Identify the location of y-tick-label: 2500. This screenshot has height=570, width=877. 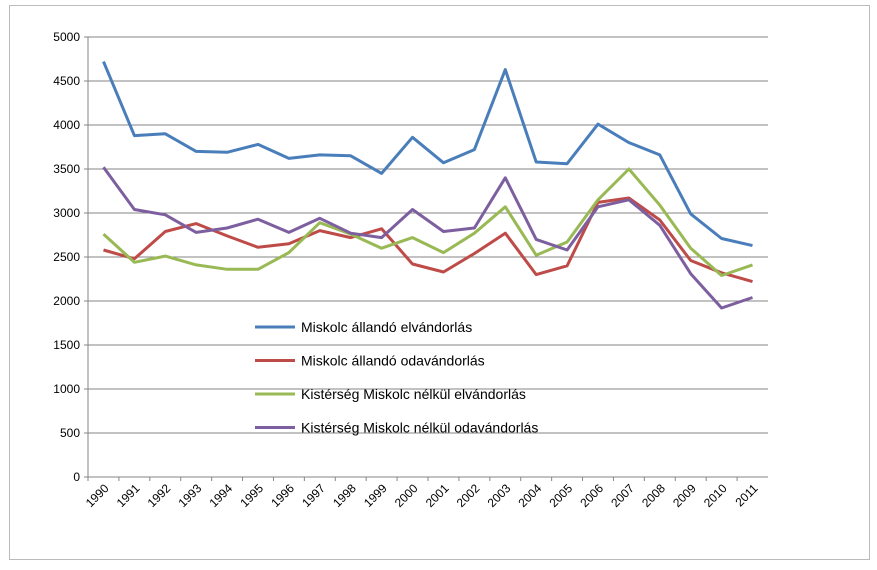
(66, 257).